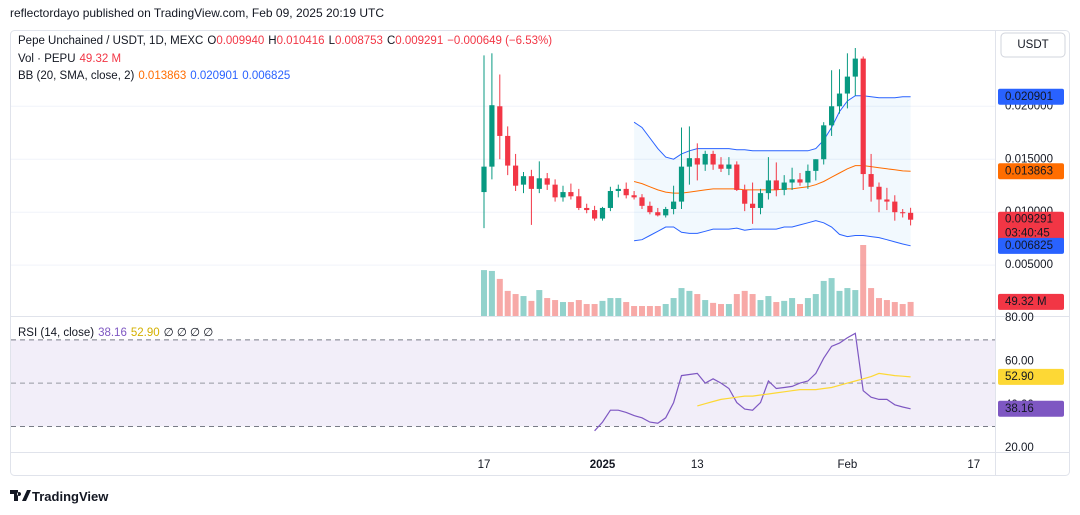 The width and height of the screenshot is (1080, 515). I want to click on bb-title: BB (20, SMA, close, 2), so click(76, 76).